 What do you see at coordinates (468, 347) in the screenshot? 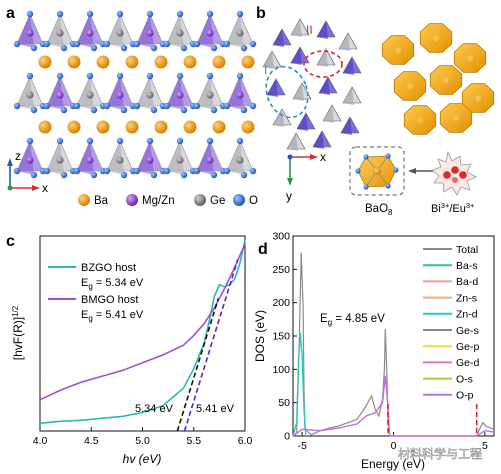
I see `legend-label-ge-p: Ge-p` at bounding box center [468, 347].